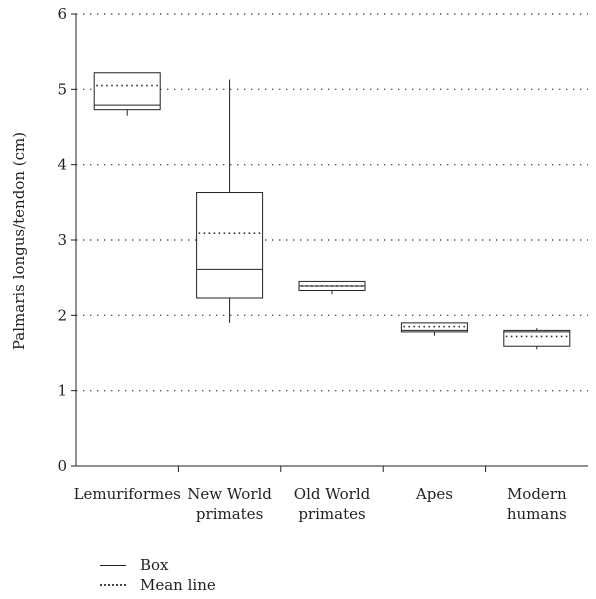 This screenshot has width=596, height=599. What do you see at coordinates (62, 391) in the screenshot?
I see `y-tick-label-1: 1` at bounding box center [62, 391].